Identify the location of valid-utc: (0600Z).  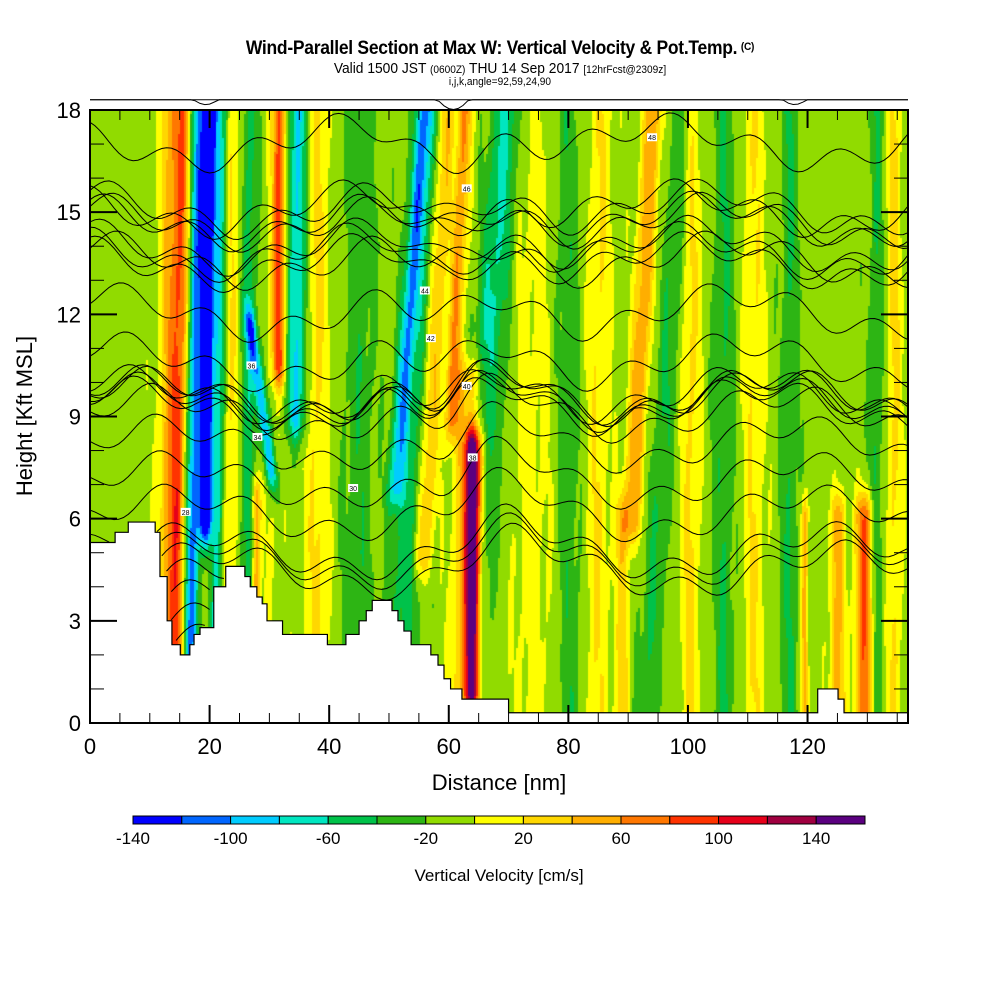
(447, 70).